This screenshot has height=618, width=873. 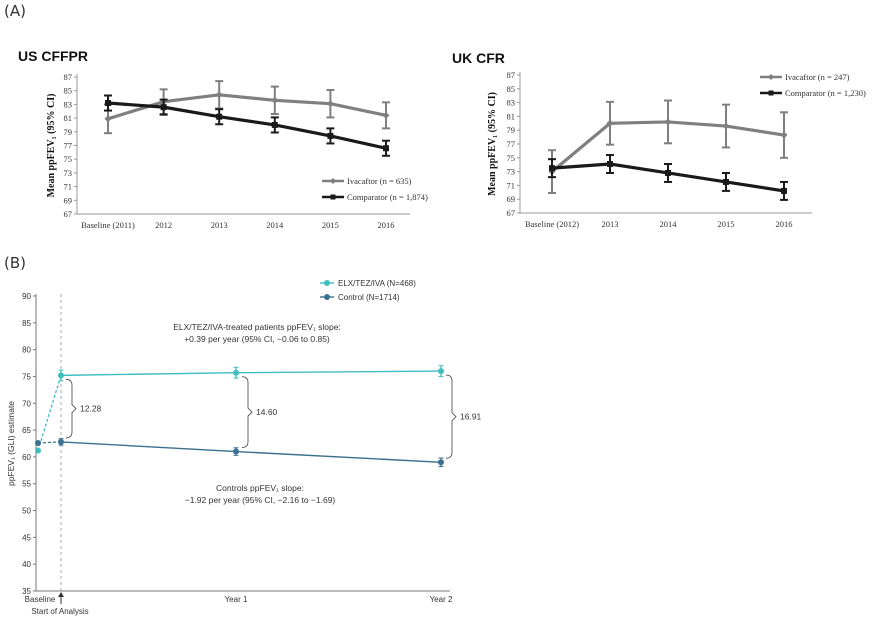 What do you see at coordinates (26, 457) in the screenshot?
I see `elx-chart-y-tick-label: 60` at bounding box center [26, 457].